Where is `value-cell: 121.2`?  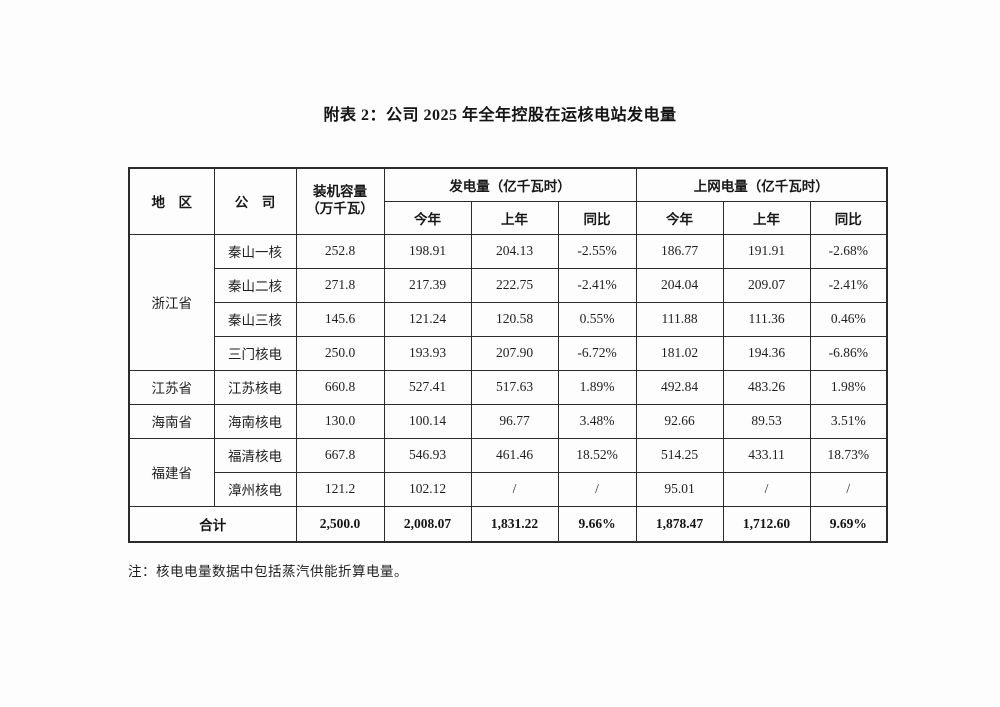
value-cell: 121.2 is located at coordinates (340, 489).